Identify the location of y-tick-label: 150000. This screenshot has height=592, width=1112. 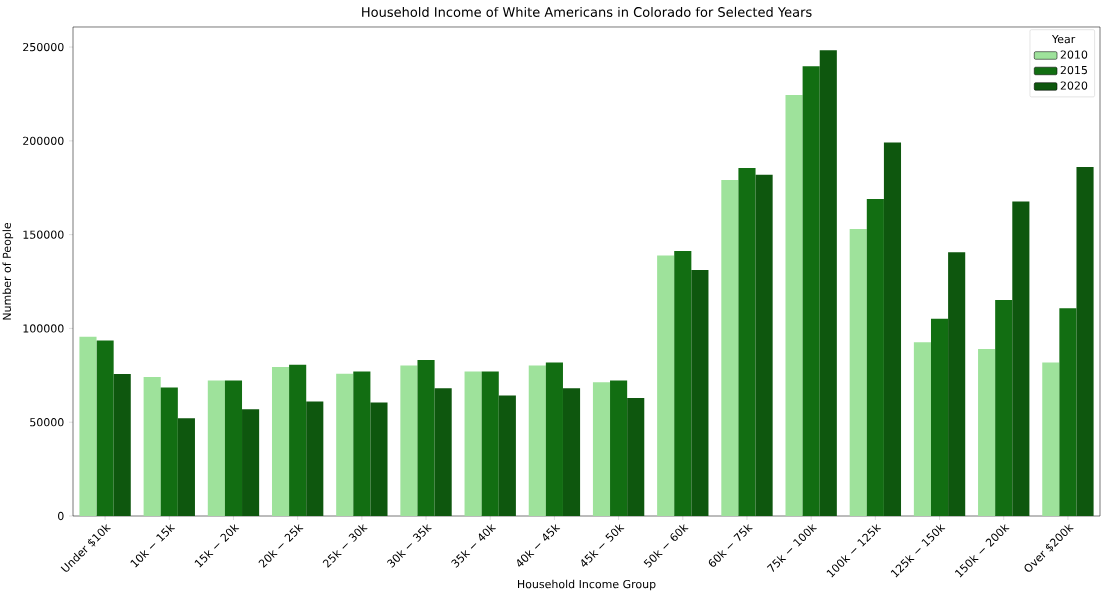
(43, 234).